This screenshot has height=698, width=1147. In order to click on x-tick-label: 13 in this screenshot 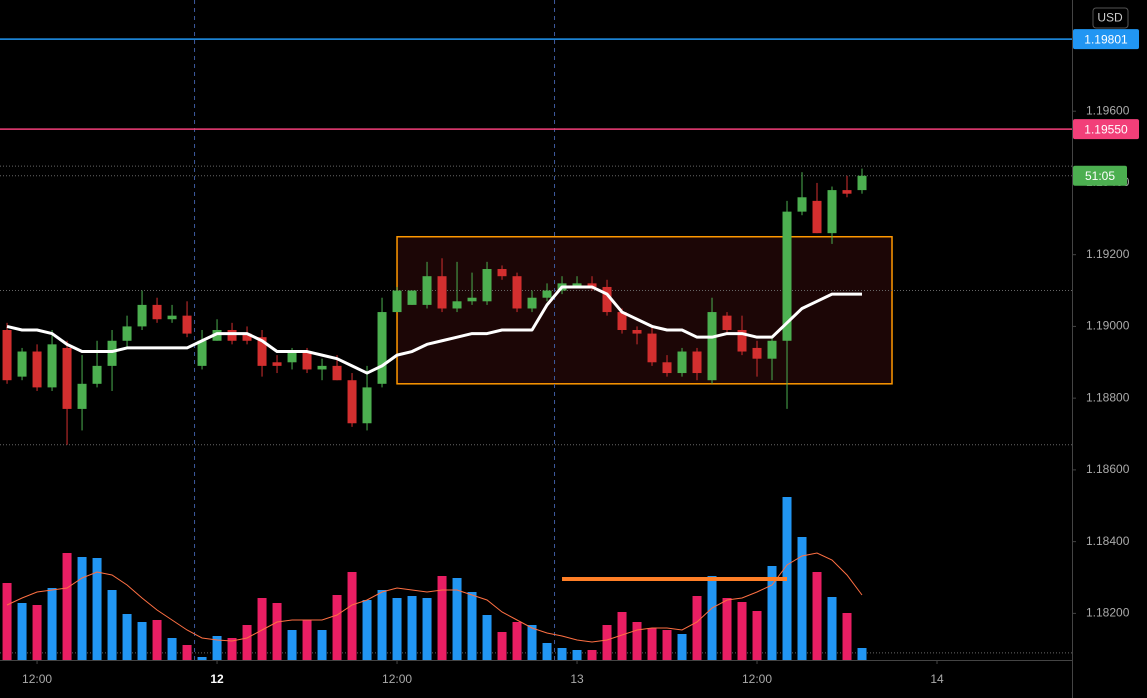, I will do `click(577, 679)`.